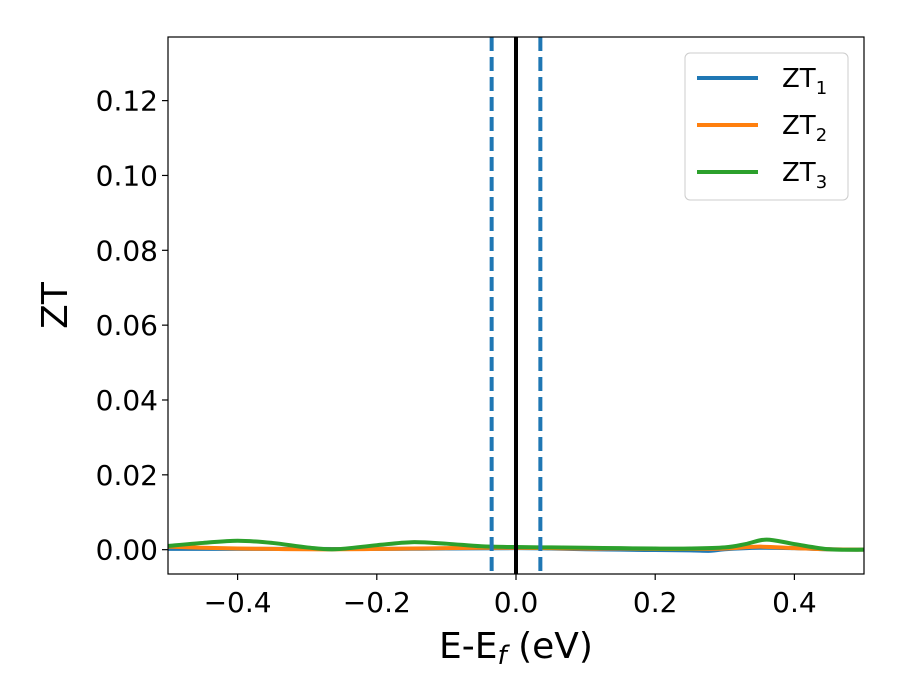  I want to click on x-tick-label: 0.2, so click(655, 602).